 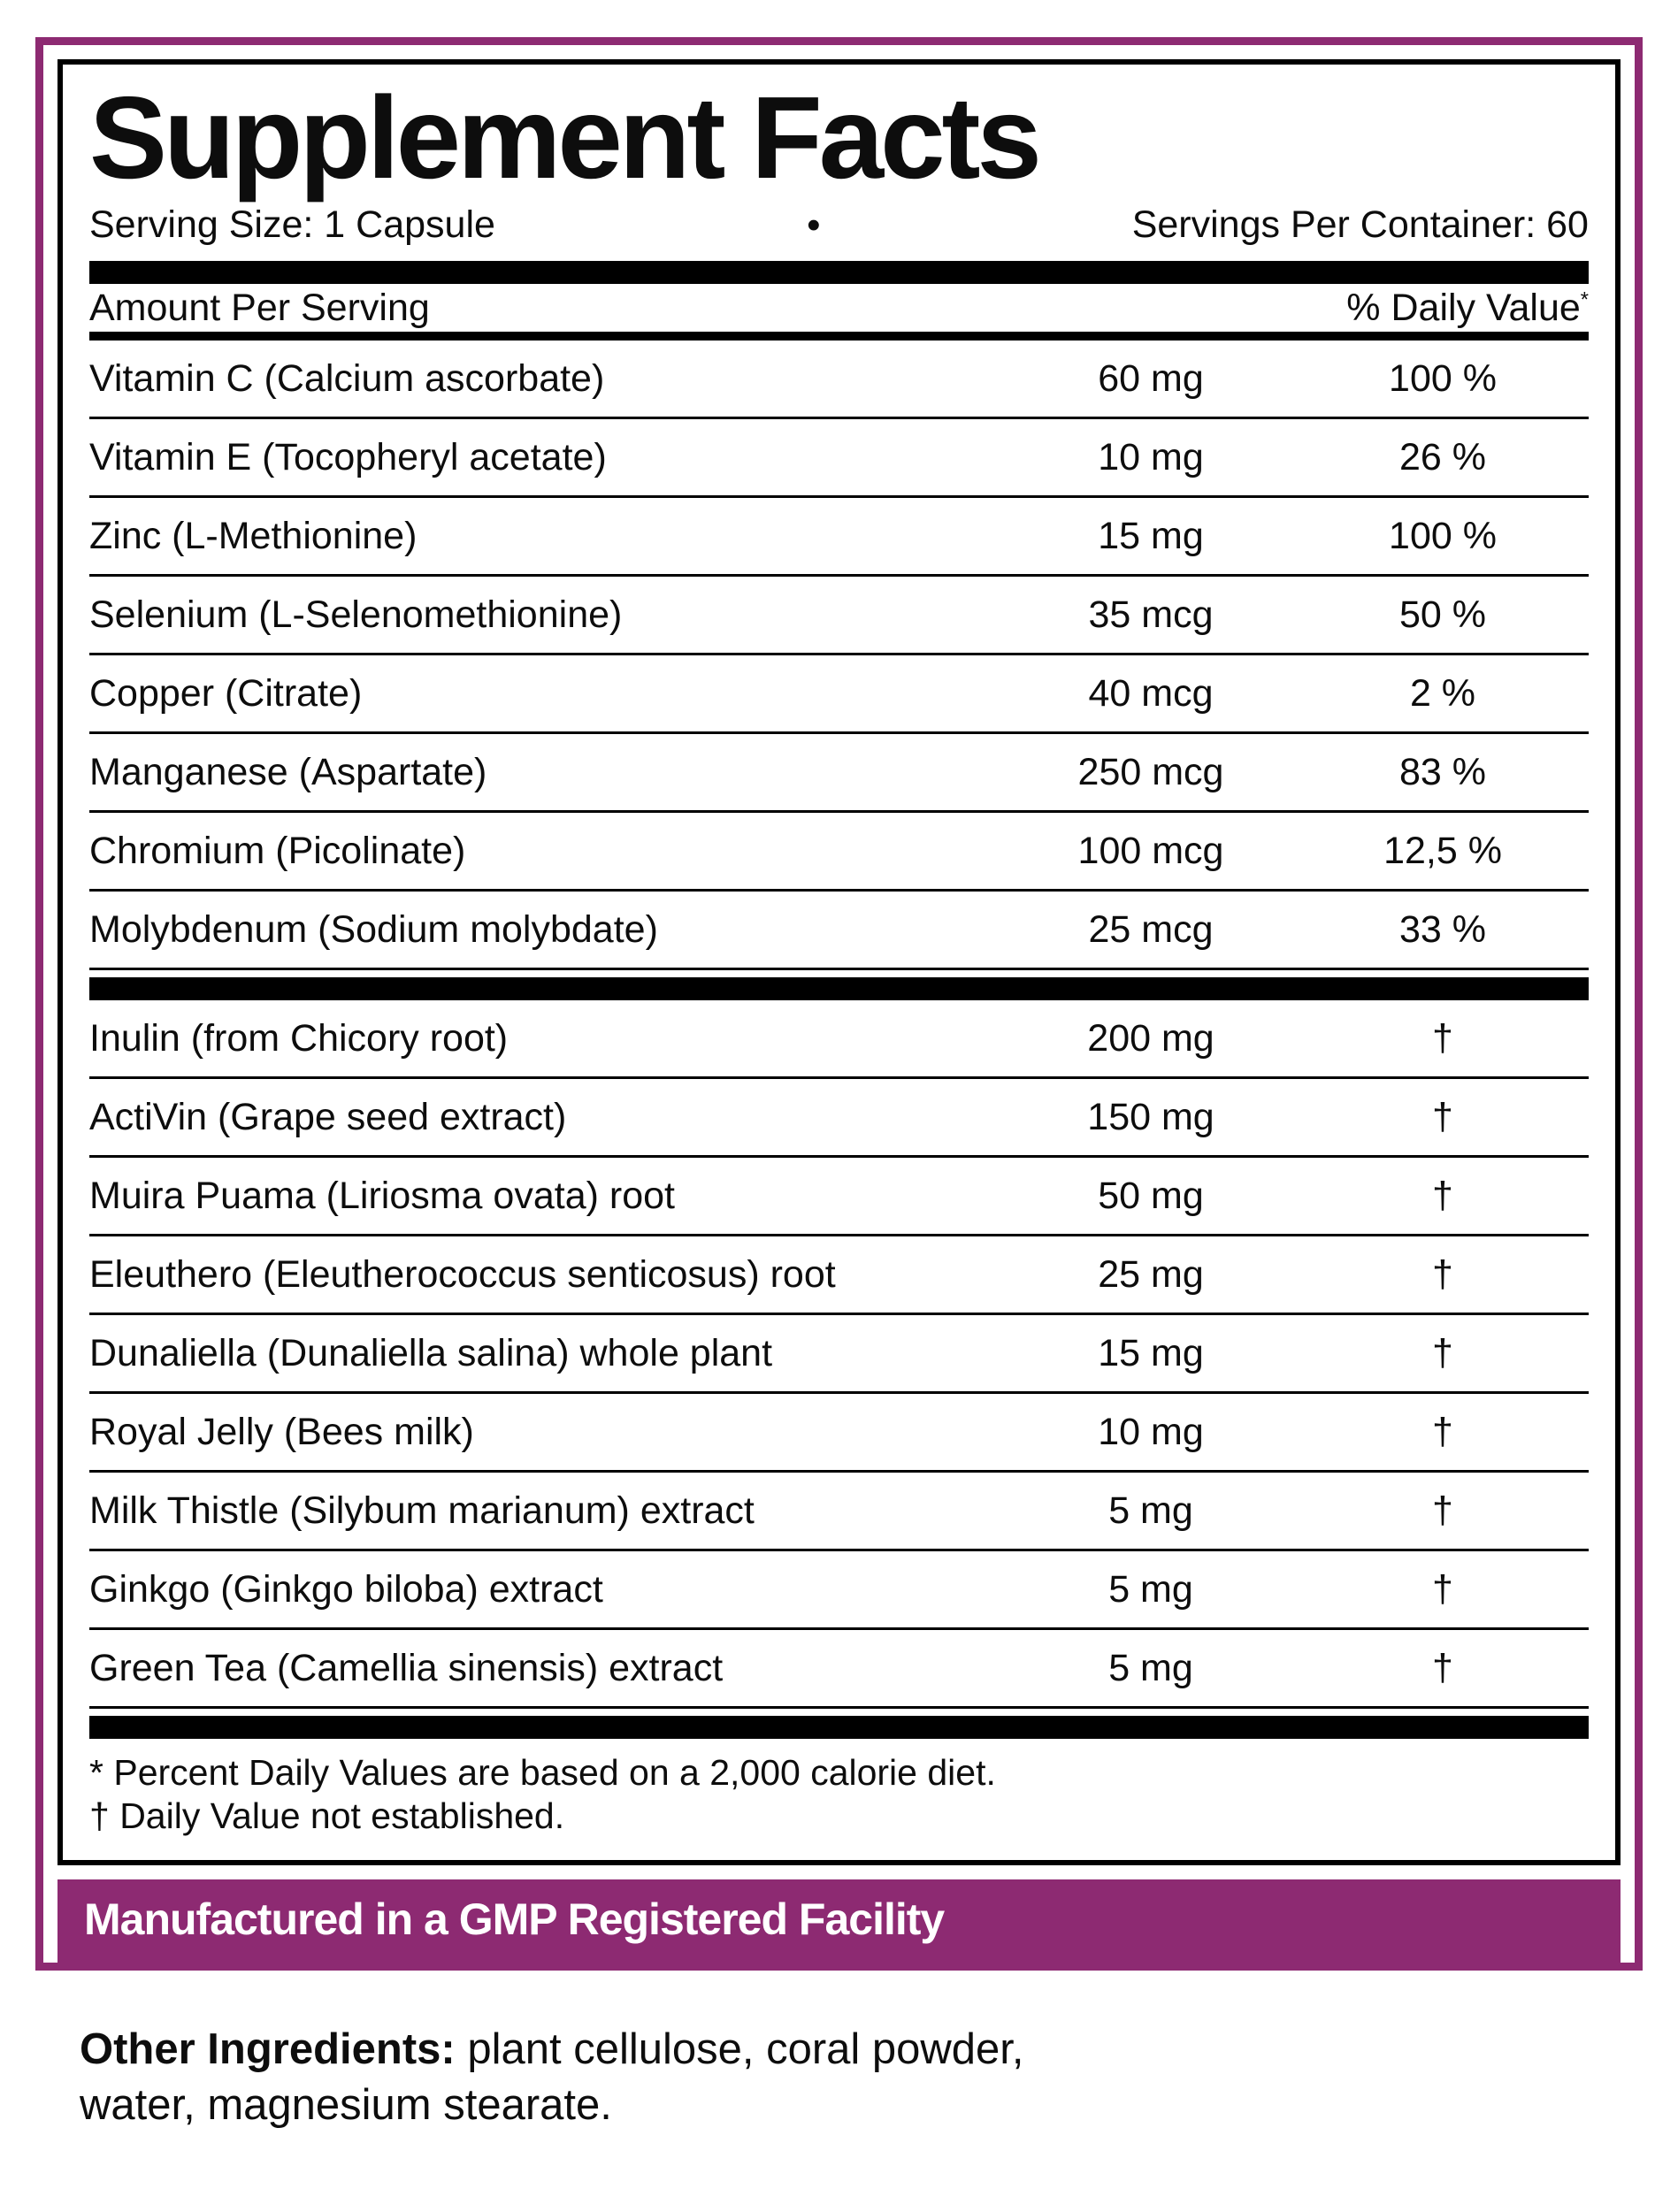 I want to click on daily-value-header: % Daily Value*, so click(x=1467, y=307).